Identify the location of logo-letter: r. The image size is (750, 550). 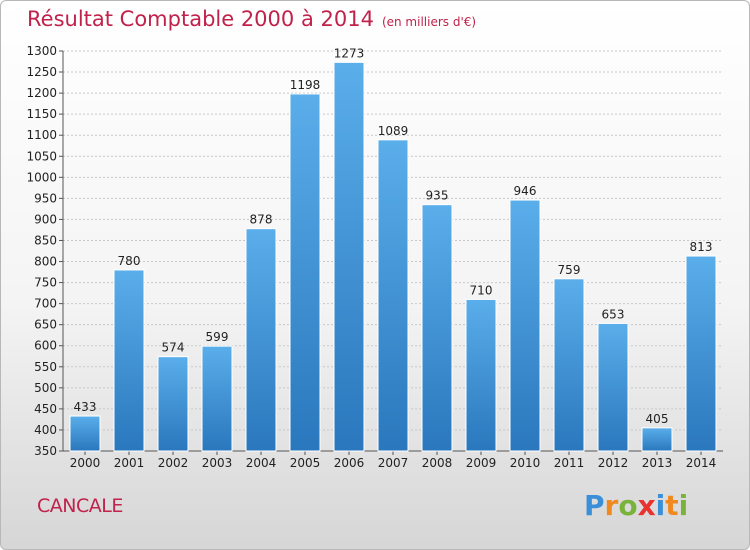
(611, 505).